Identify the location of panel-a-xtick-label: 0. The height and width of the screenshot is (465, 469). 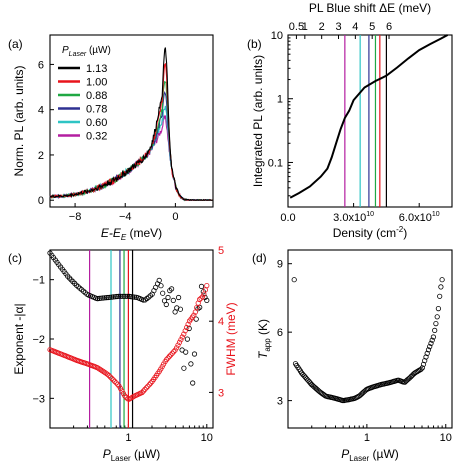
(175, 217).